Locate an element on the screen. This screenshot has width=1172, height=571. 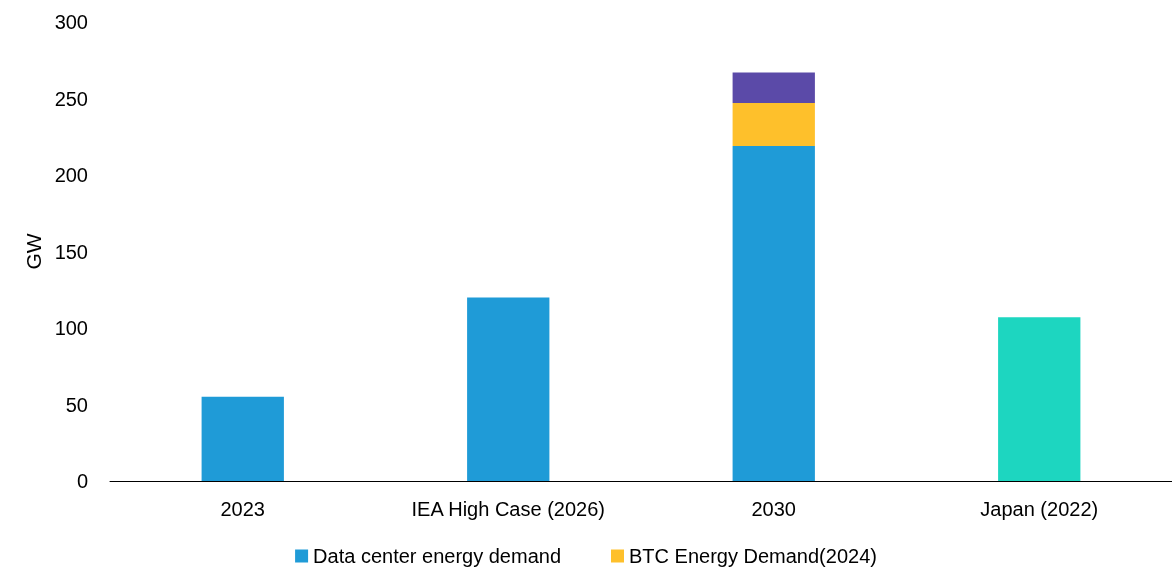
y-tick-label: 50 is located at coordinates (76, 404).